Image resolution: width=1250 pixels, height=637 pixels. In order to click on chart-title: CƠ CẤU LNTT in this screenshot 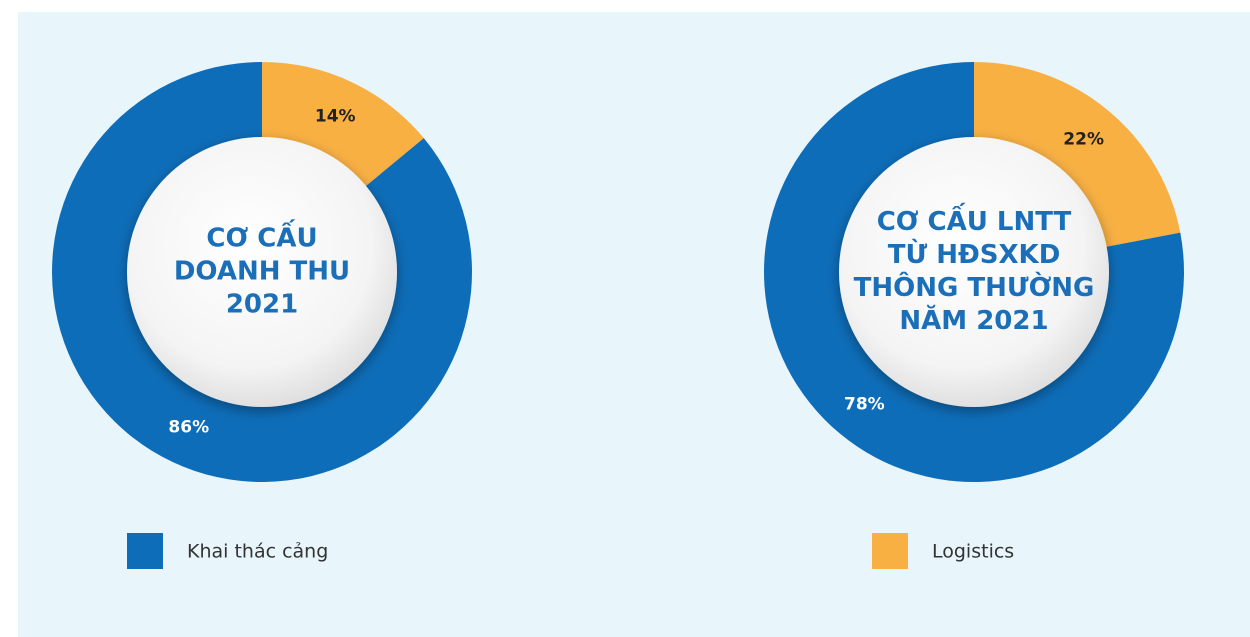, I will do `click(974, 219)`.